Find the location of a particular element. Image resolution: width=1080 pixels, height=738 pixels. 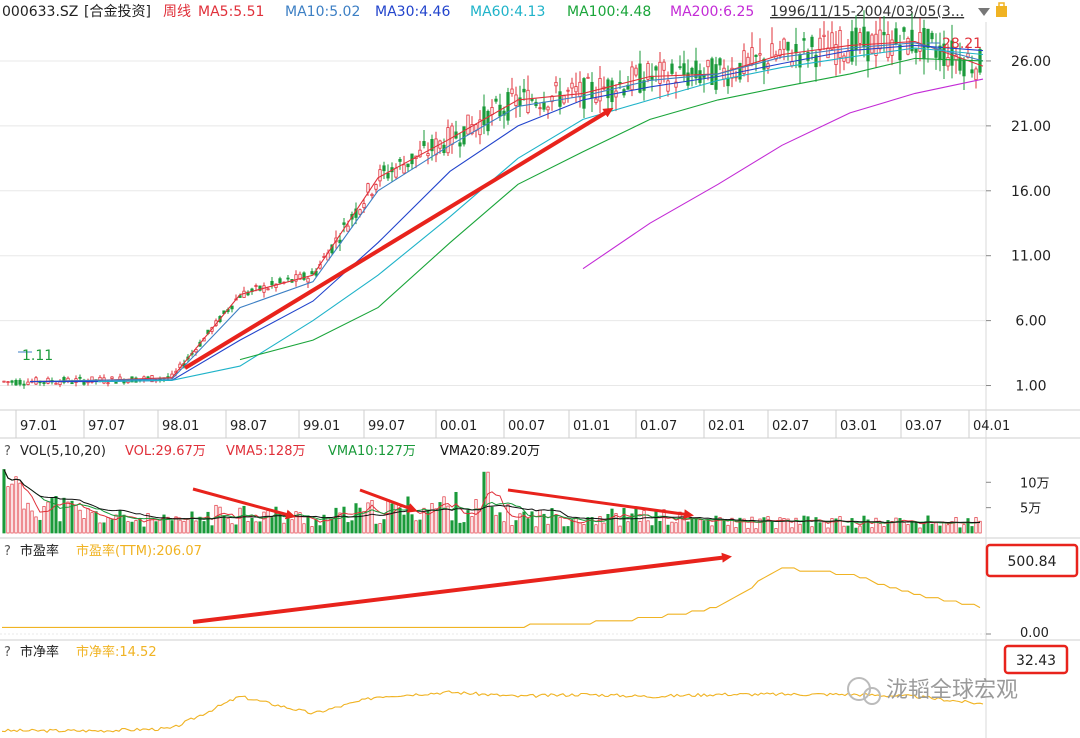

pe-title: 市盈率 is located at coordinates (39, 551).